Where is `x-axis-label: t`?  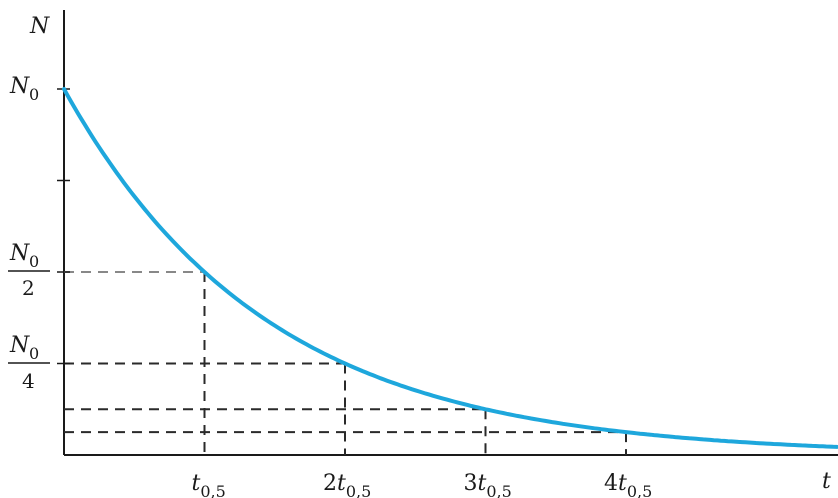 x-axis-label: t is located at coordinates (826, 481).